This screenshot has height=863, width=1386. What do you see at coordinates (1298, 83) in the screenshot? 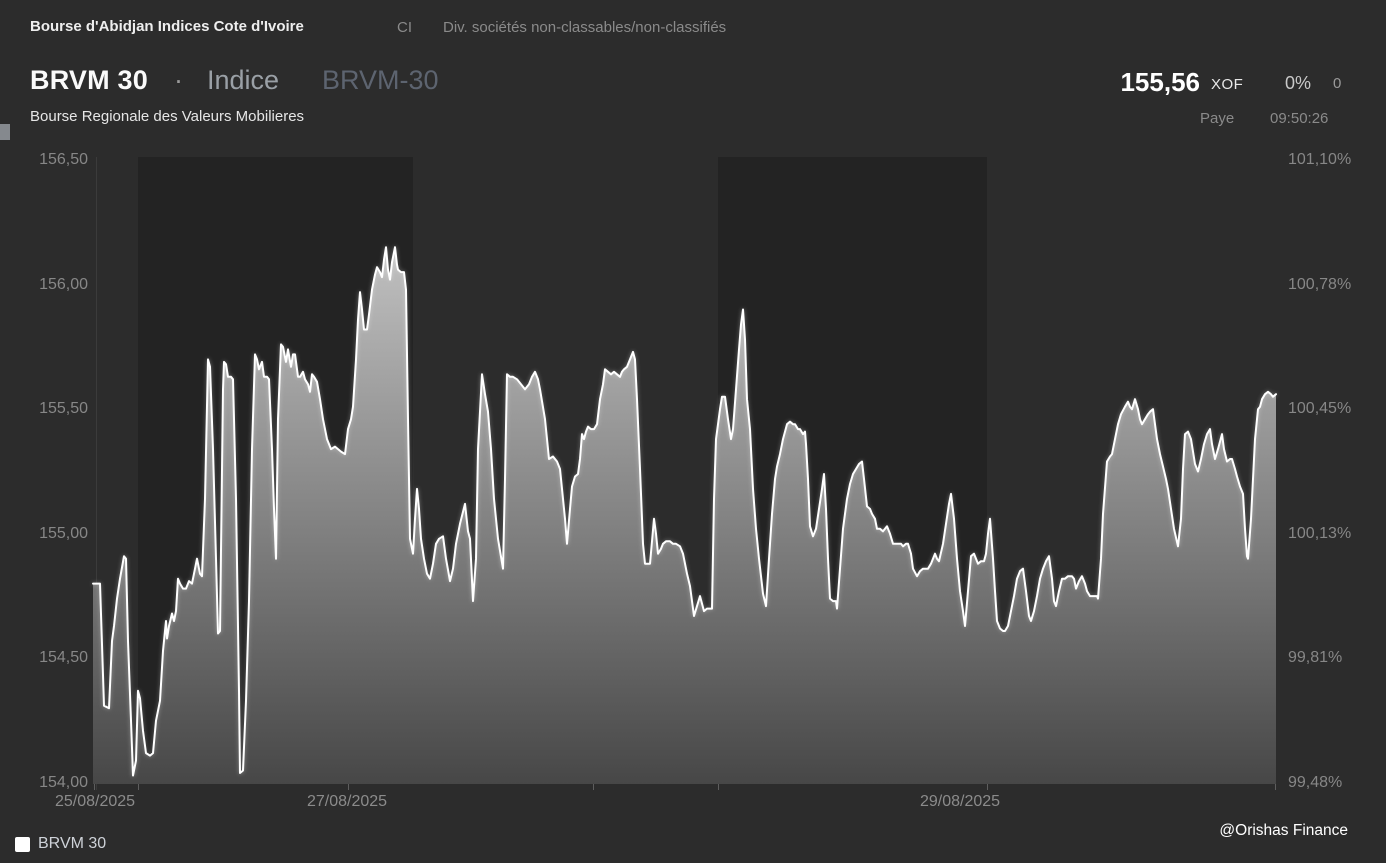
I see `change-percent: 0%` at bounding box center [1298, 83].